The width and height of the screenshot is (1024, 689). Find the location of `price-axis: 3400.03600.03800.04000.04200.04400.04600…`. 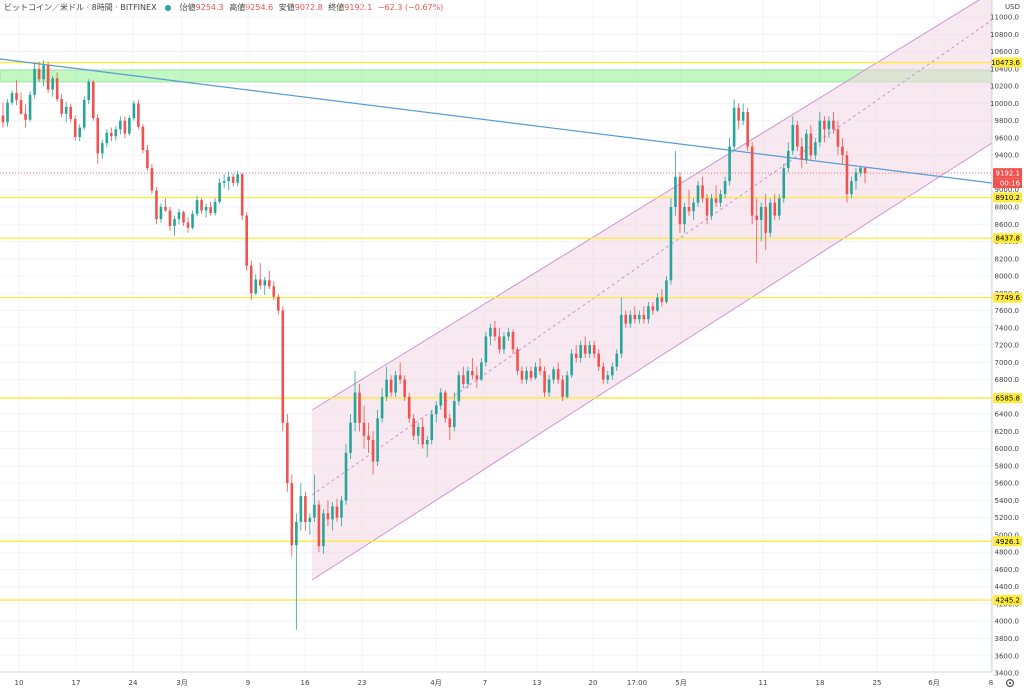

price-axis: 3400.03600.03800.04000.04200.04400.04600… is located at coordinates (1007, 344).